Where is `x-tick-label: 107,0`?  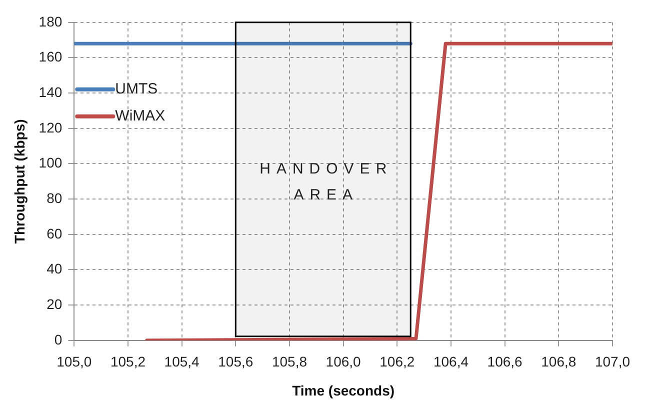 x-tick-label: 107,0 is located at coordinates (612, 362).